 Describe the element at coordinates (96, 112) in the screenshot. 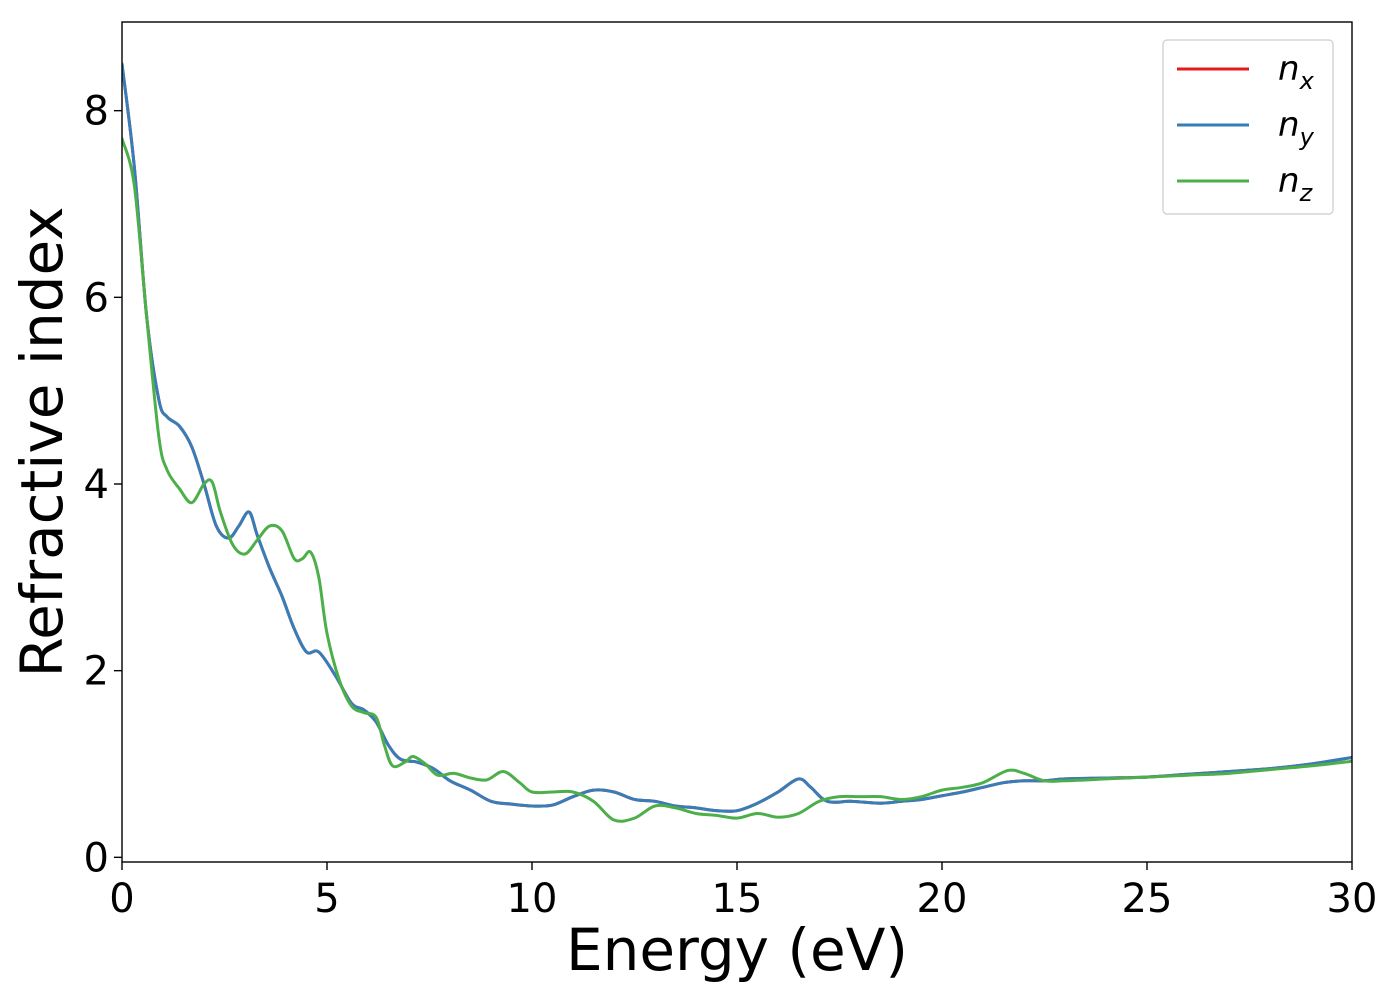

I see `y-tick-label: 8` at that location.